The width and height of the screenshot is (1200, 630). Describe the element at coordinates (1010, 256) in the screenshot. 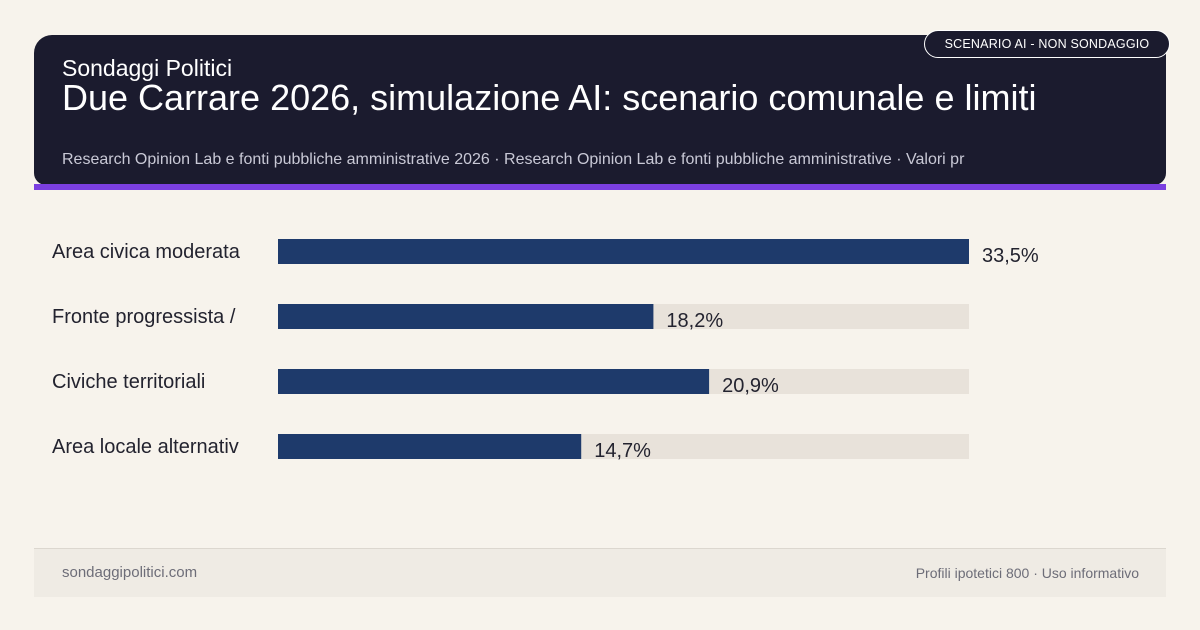

I see `value-label: 33,5%` at that location.